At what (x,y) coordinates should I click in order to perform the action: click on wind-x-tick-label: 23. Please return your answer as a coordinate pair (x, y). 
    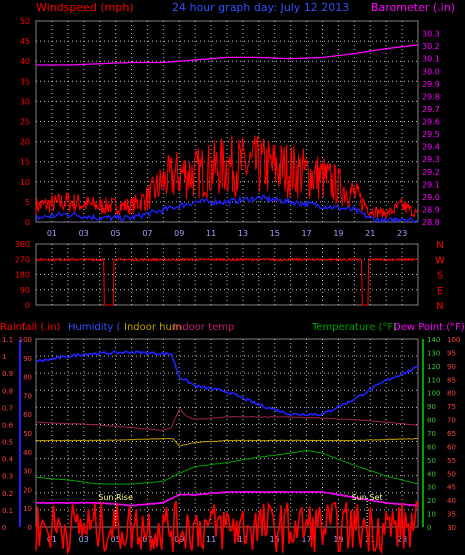
    Looking at the image, I should click on (402, 233).